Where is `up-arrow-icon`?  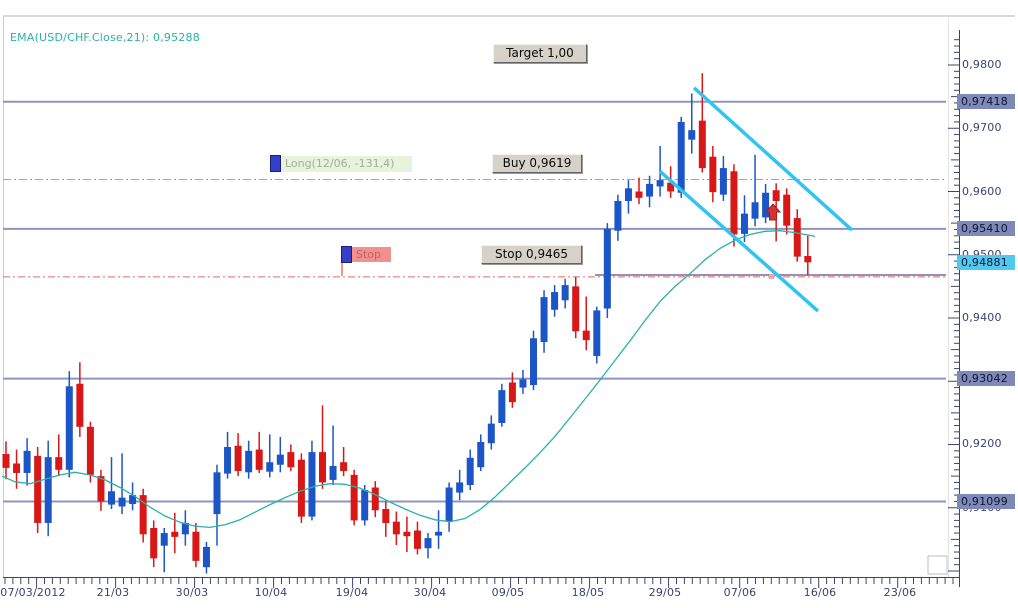 up-arrow-icon is located at coordinates (773, 212).